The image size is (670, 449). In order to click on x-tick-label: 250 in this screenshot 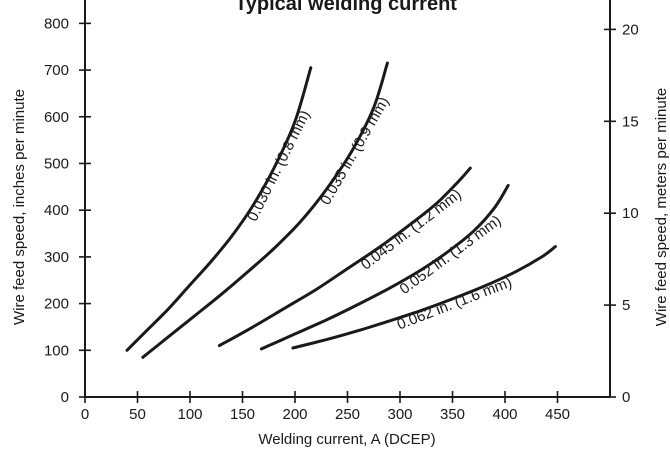, I will do `click(347, 414)`.